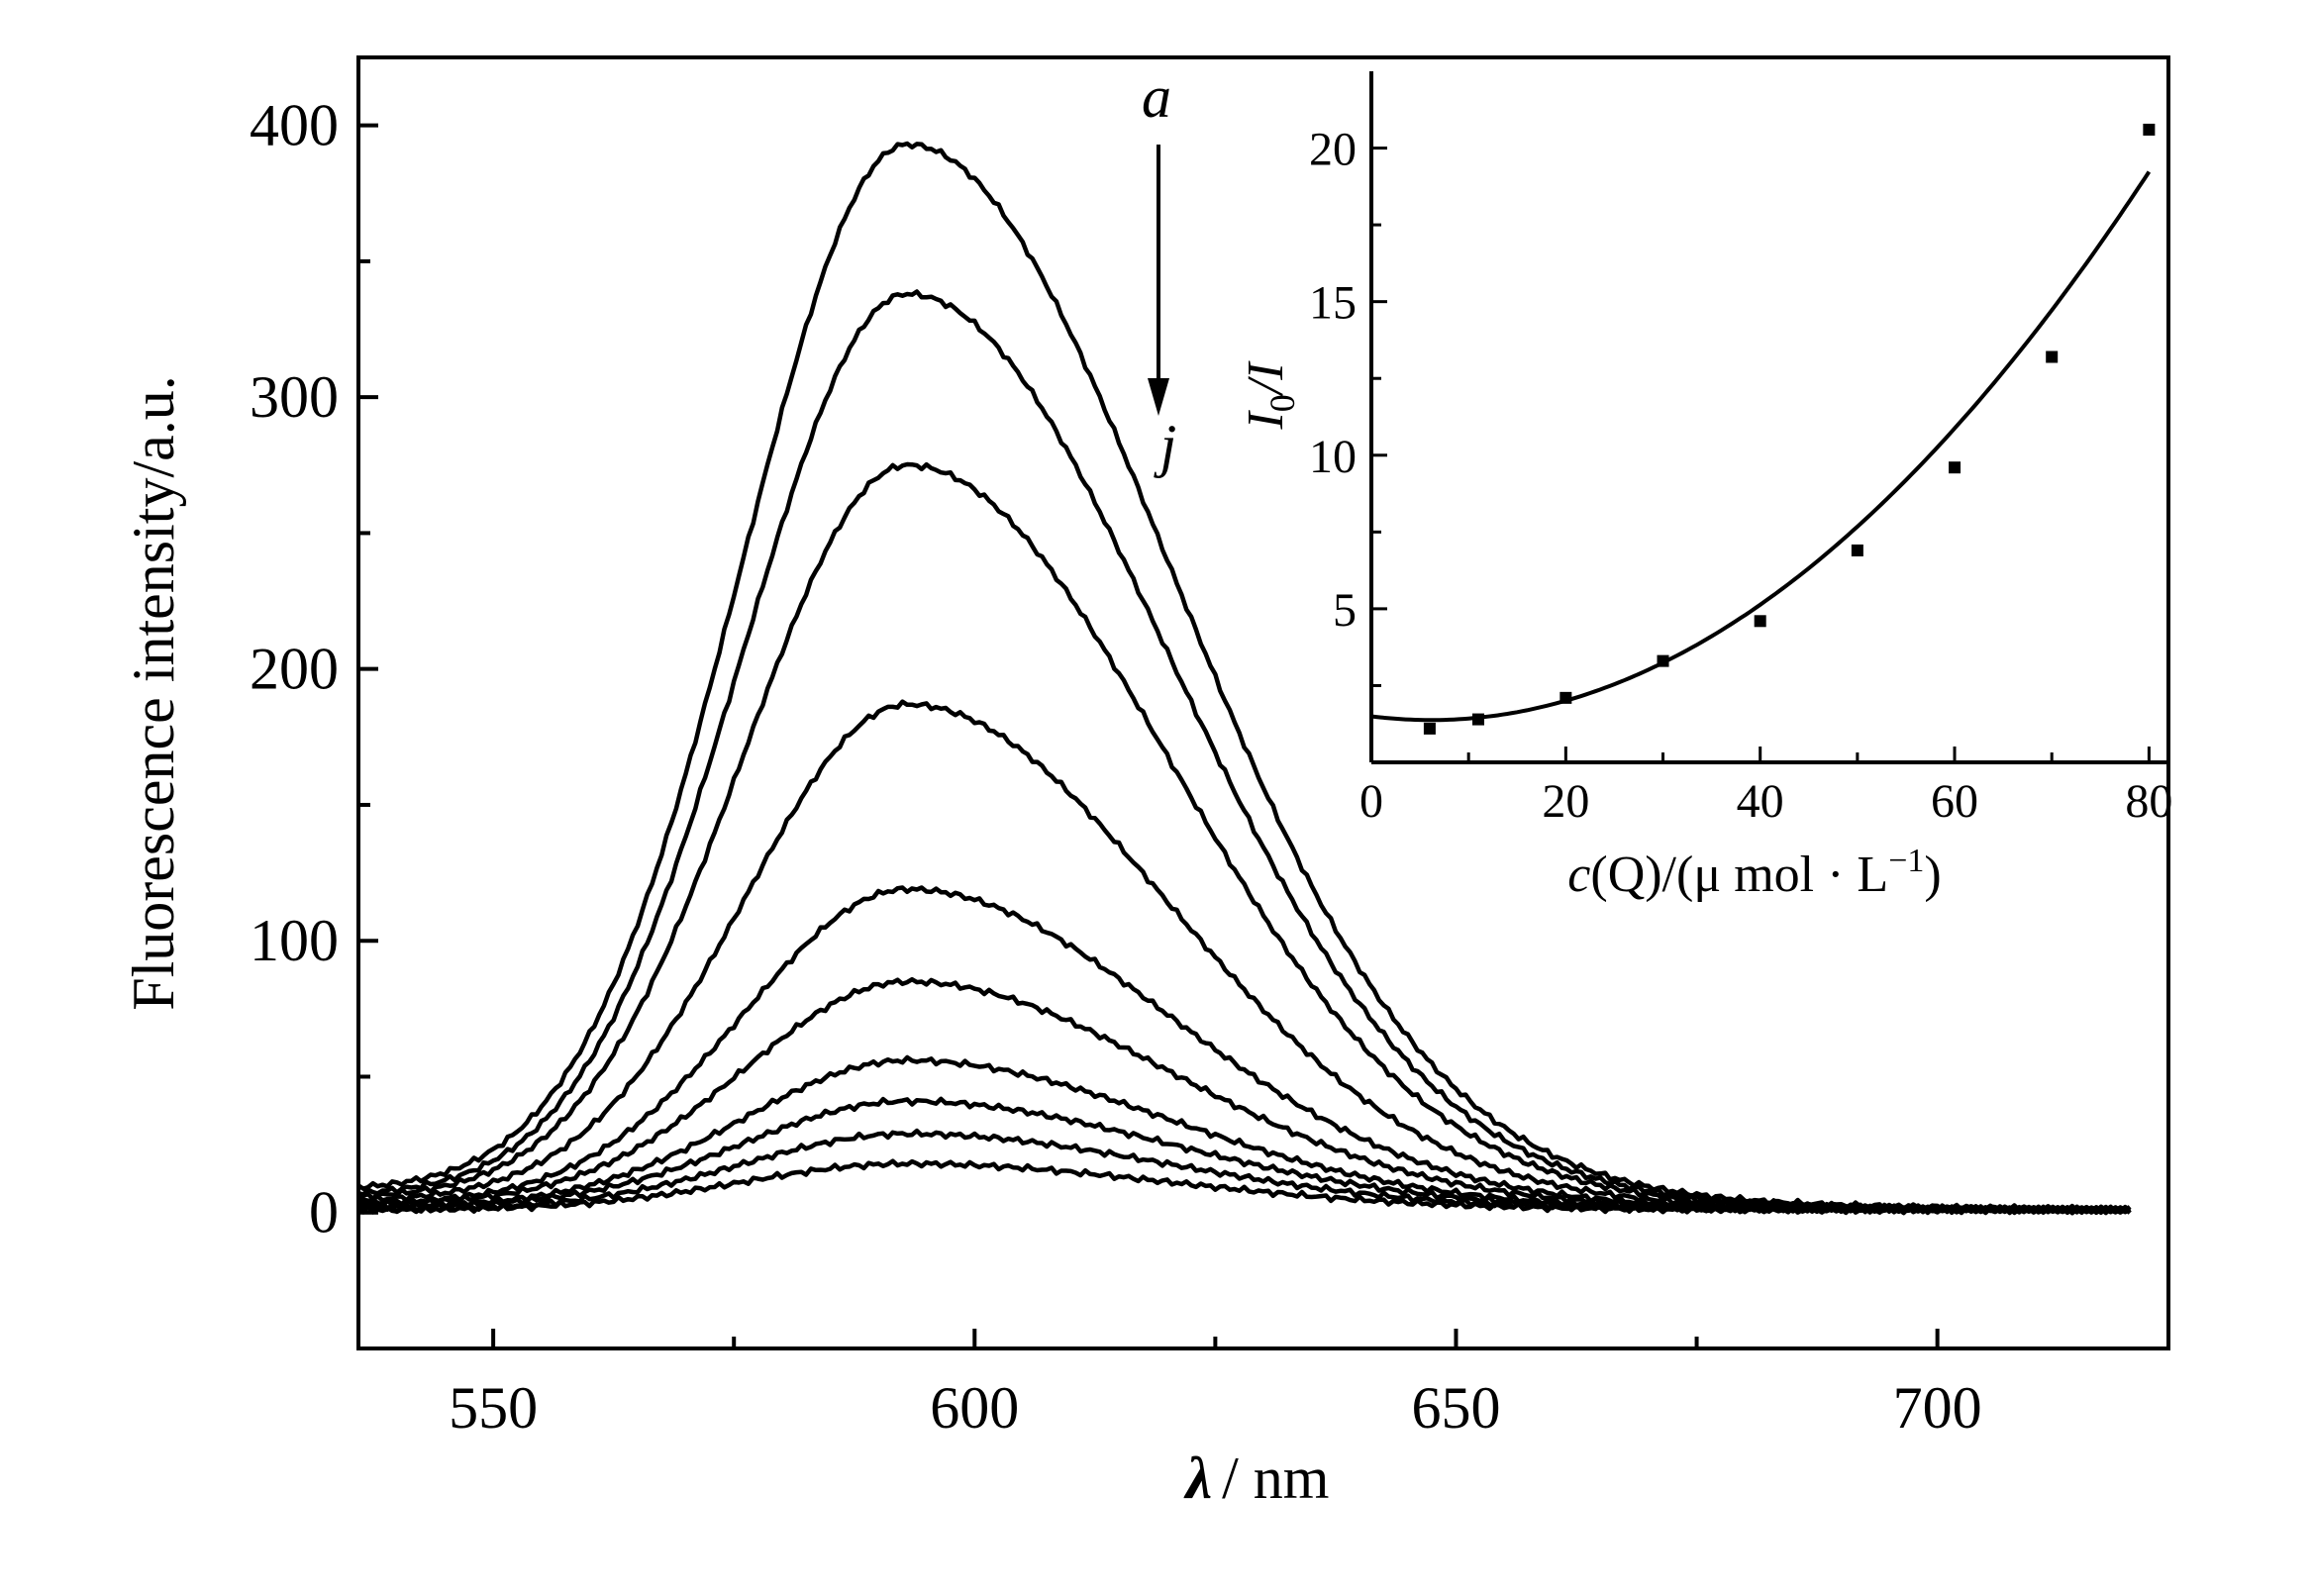  Describe the element at coordinates (1159, 271) in the screenshot. I see `series-order-arrow: a j` at that location.